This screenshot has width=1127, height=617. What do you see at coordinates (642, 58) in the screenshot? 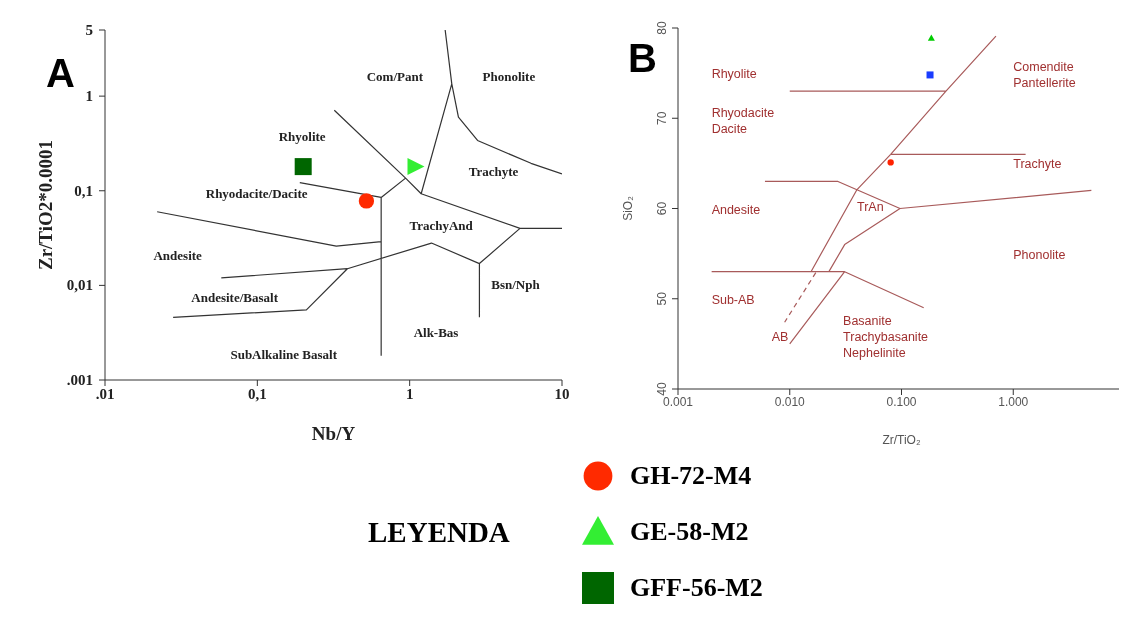
I see `chart-title: B` at bounding box center [642, 58].